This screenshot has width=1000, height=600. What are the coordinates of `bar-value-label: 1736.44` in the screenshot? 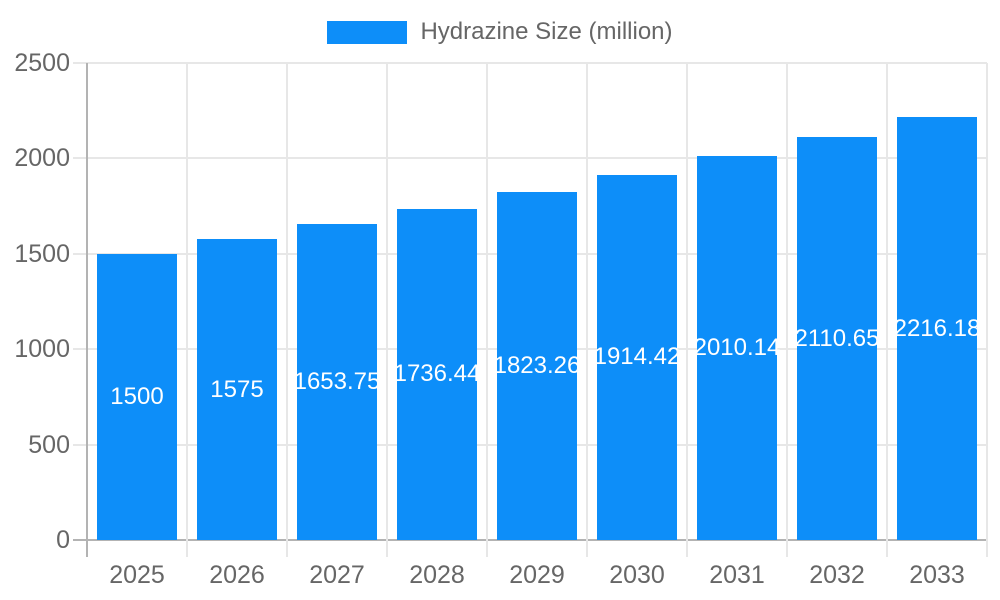 It's located at (437, 374).